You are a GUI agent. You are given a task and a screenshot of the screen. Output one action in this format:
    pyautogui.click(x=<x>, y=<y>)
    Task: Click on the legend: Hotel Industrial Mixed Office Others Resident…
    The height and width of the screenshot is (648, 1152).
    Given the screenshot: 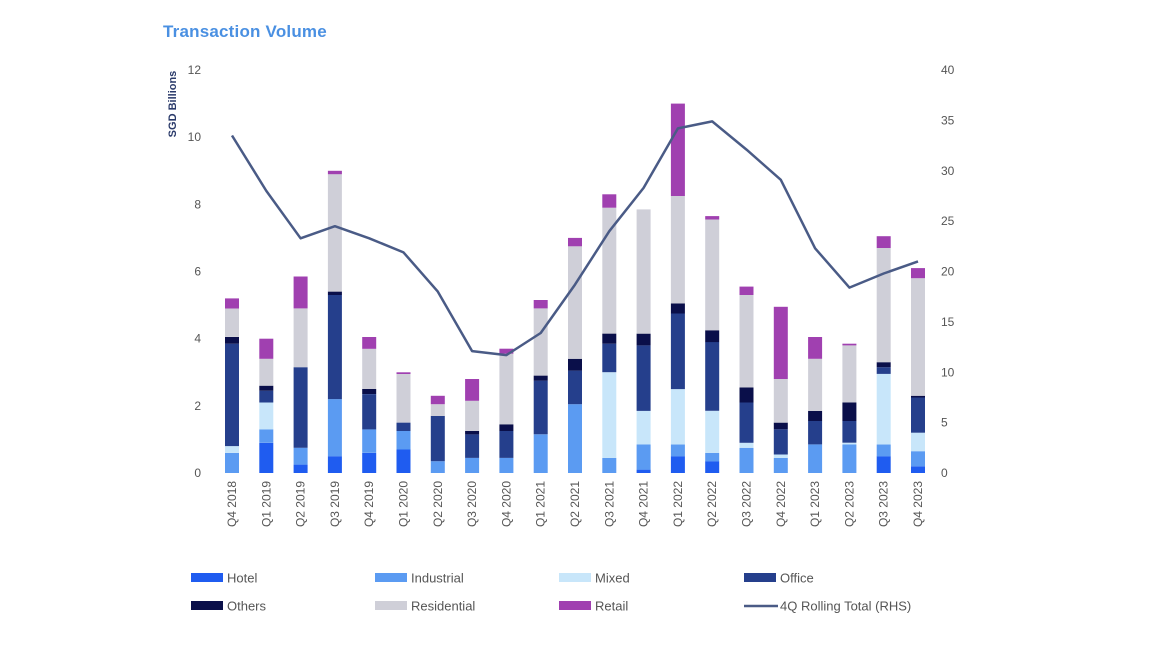 What is the action you would take?
    pyautogui.click(x=551, y=592)
    